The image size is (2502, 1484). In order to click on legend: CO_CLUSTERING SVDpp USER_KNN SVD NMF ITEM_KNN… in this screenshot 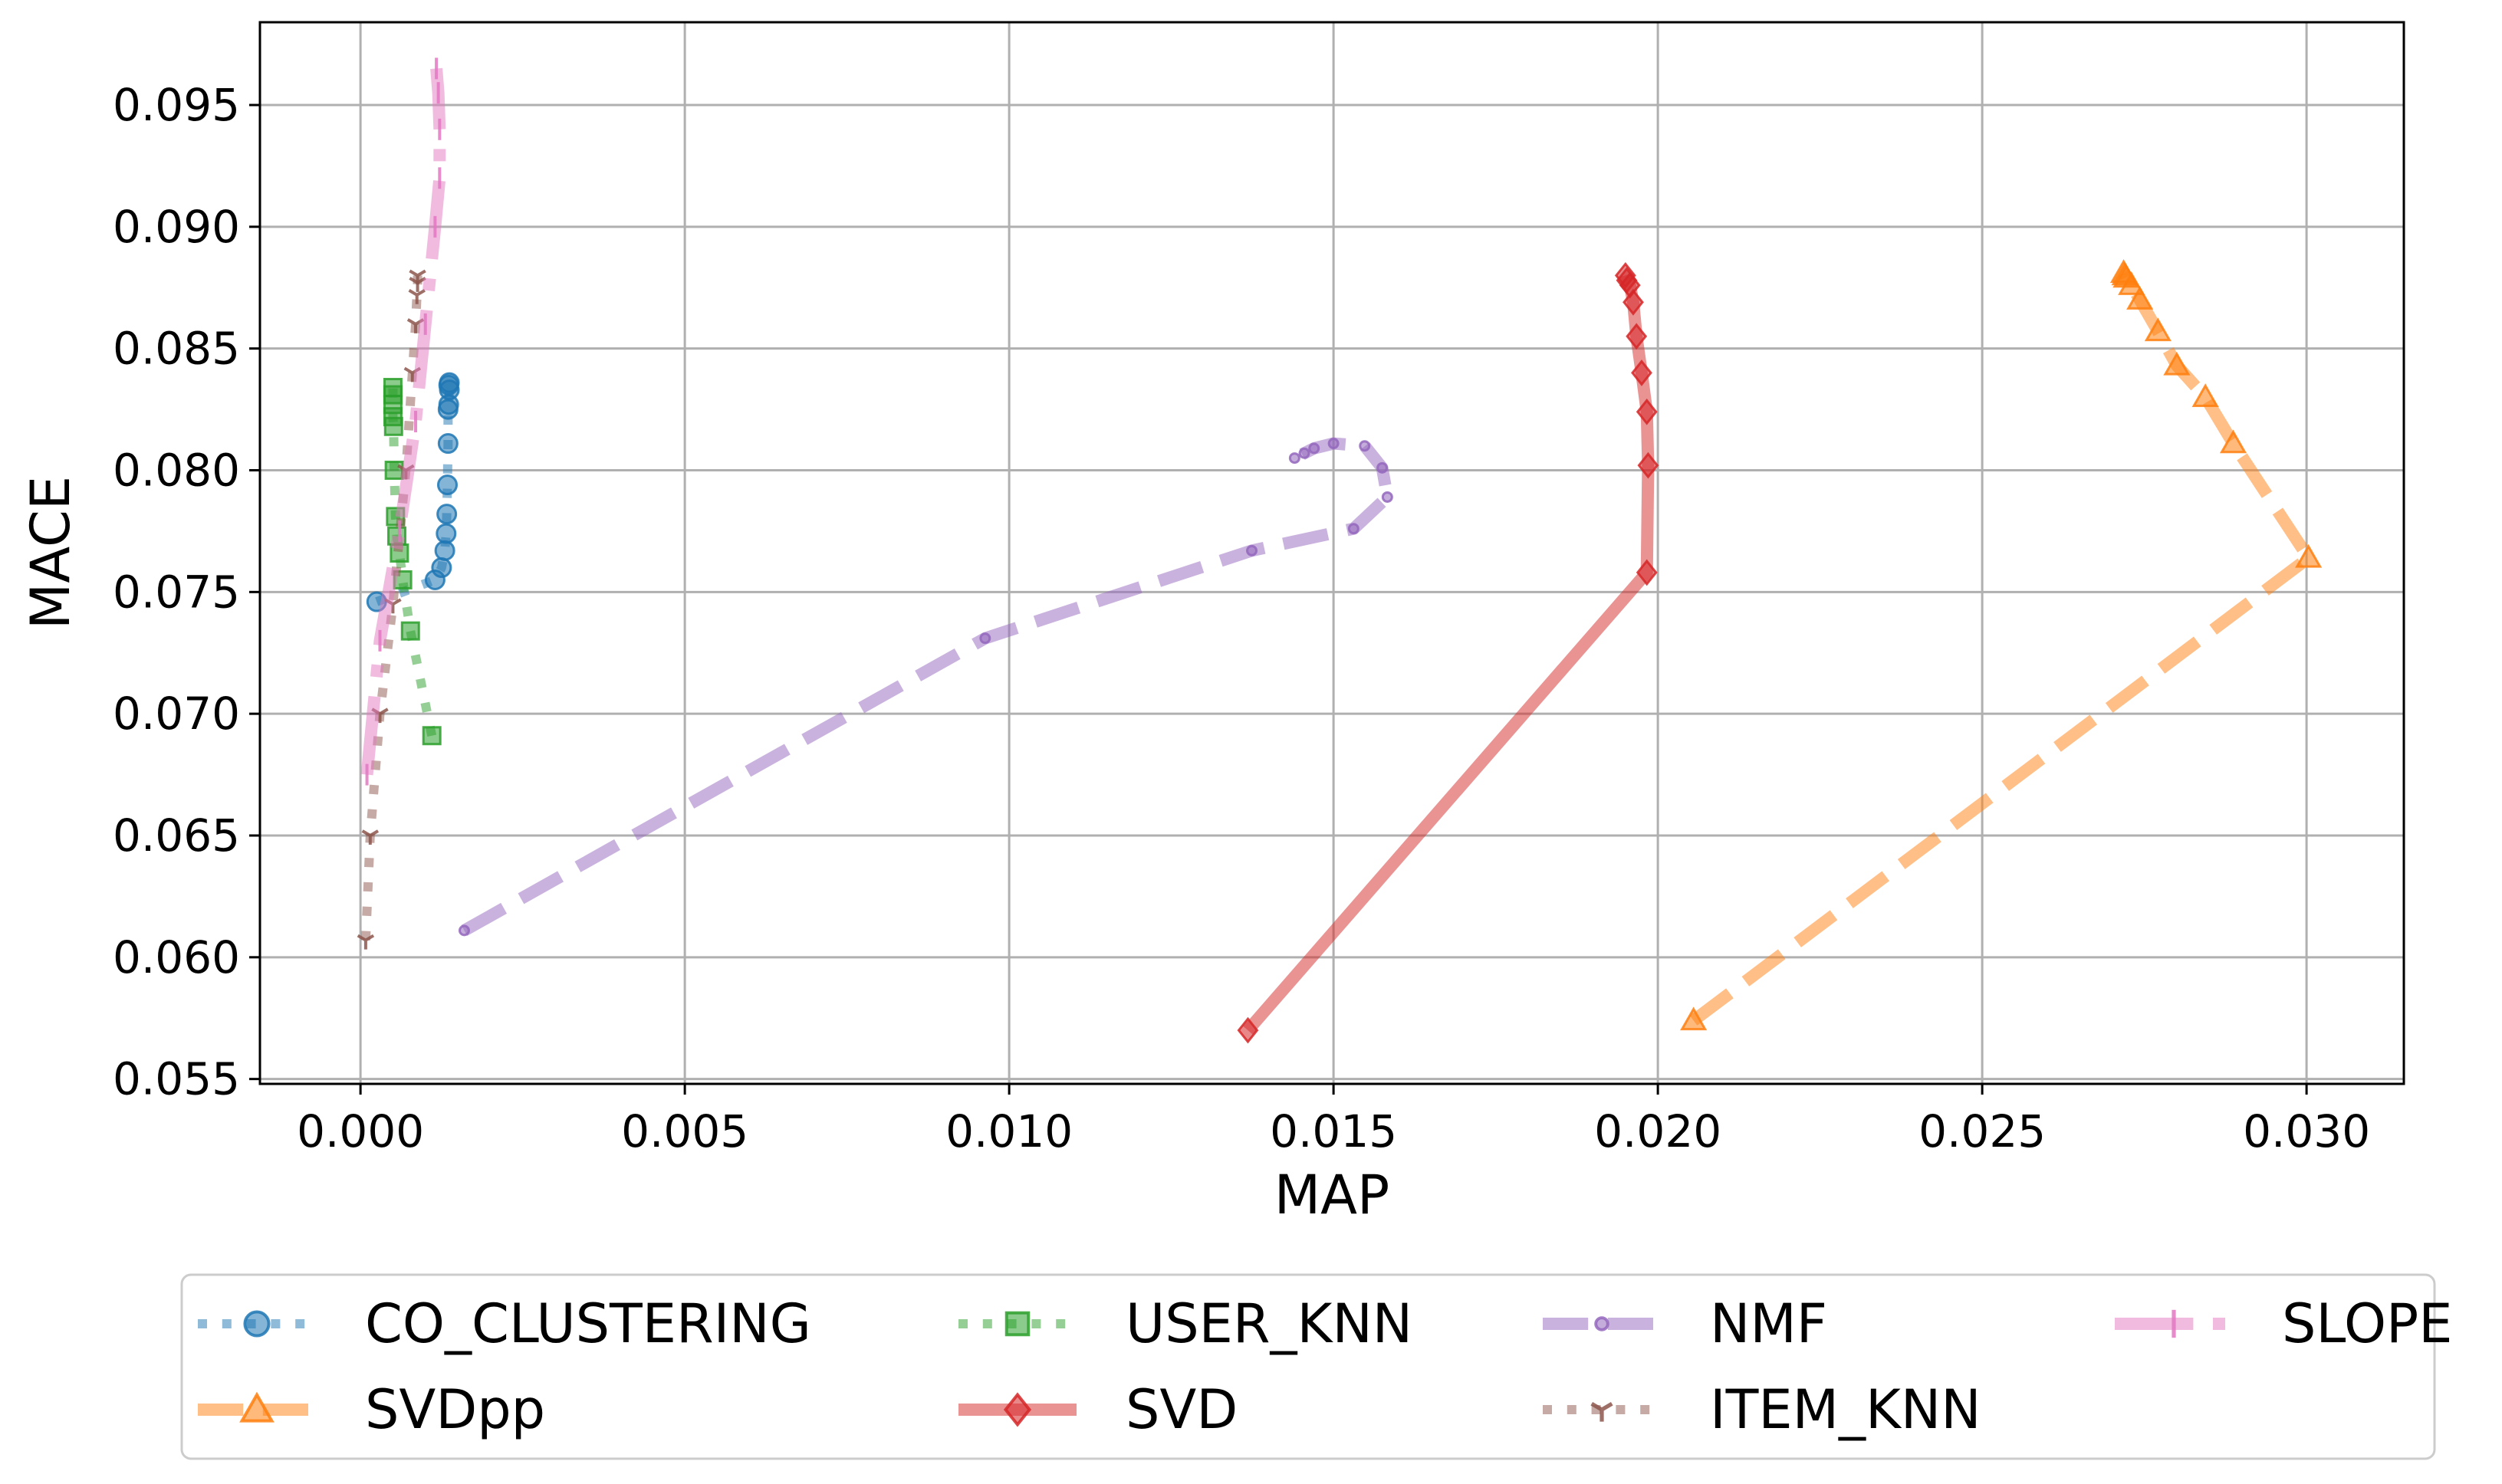, I will do `click(1316, 1366)`.